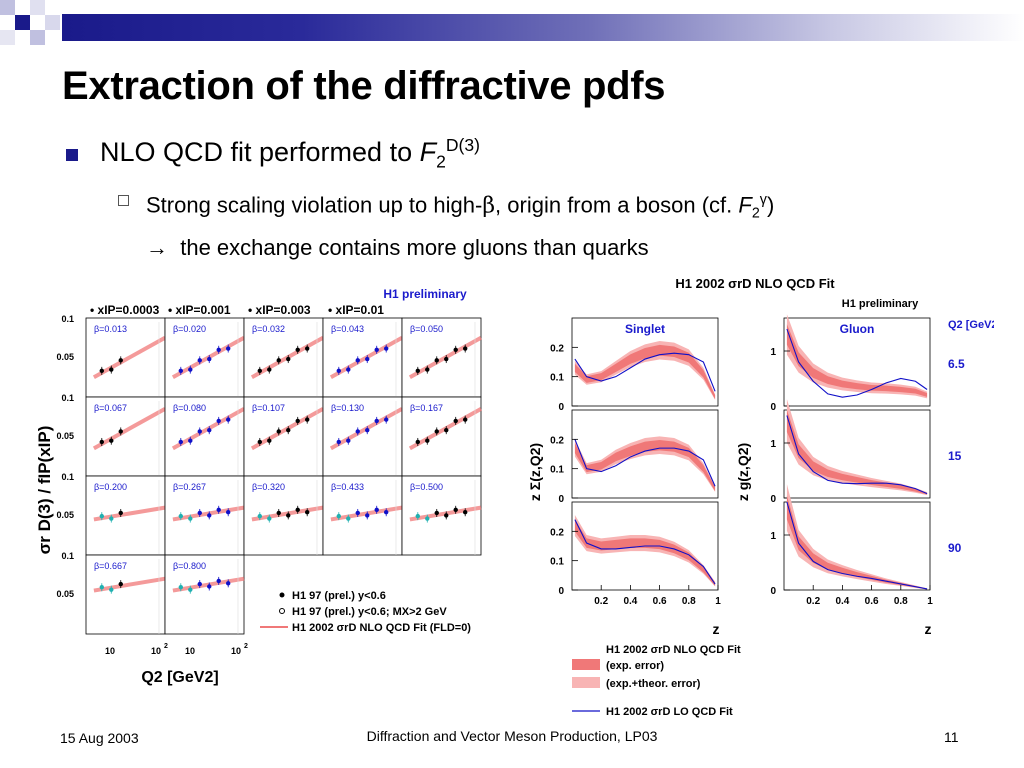 Image resolution: width=1024 pixels, height=768 pixels. Describe the element at coordinates (535, 472) in the screenshot. I see `singlet-ylabel: z Σ(z,Q2)` at that location.